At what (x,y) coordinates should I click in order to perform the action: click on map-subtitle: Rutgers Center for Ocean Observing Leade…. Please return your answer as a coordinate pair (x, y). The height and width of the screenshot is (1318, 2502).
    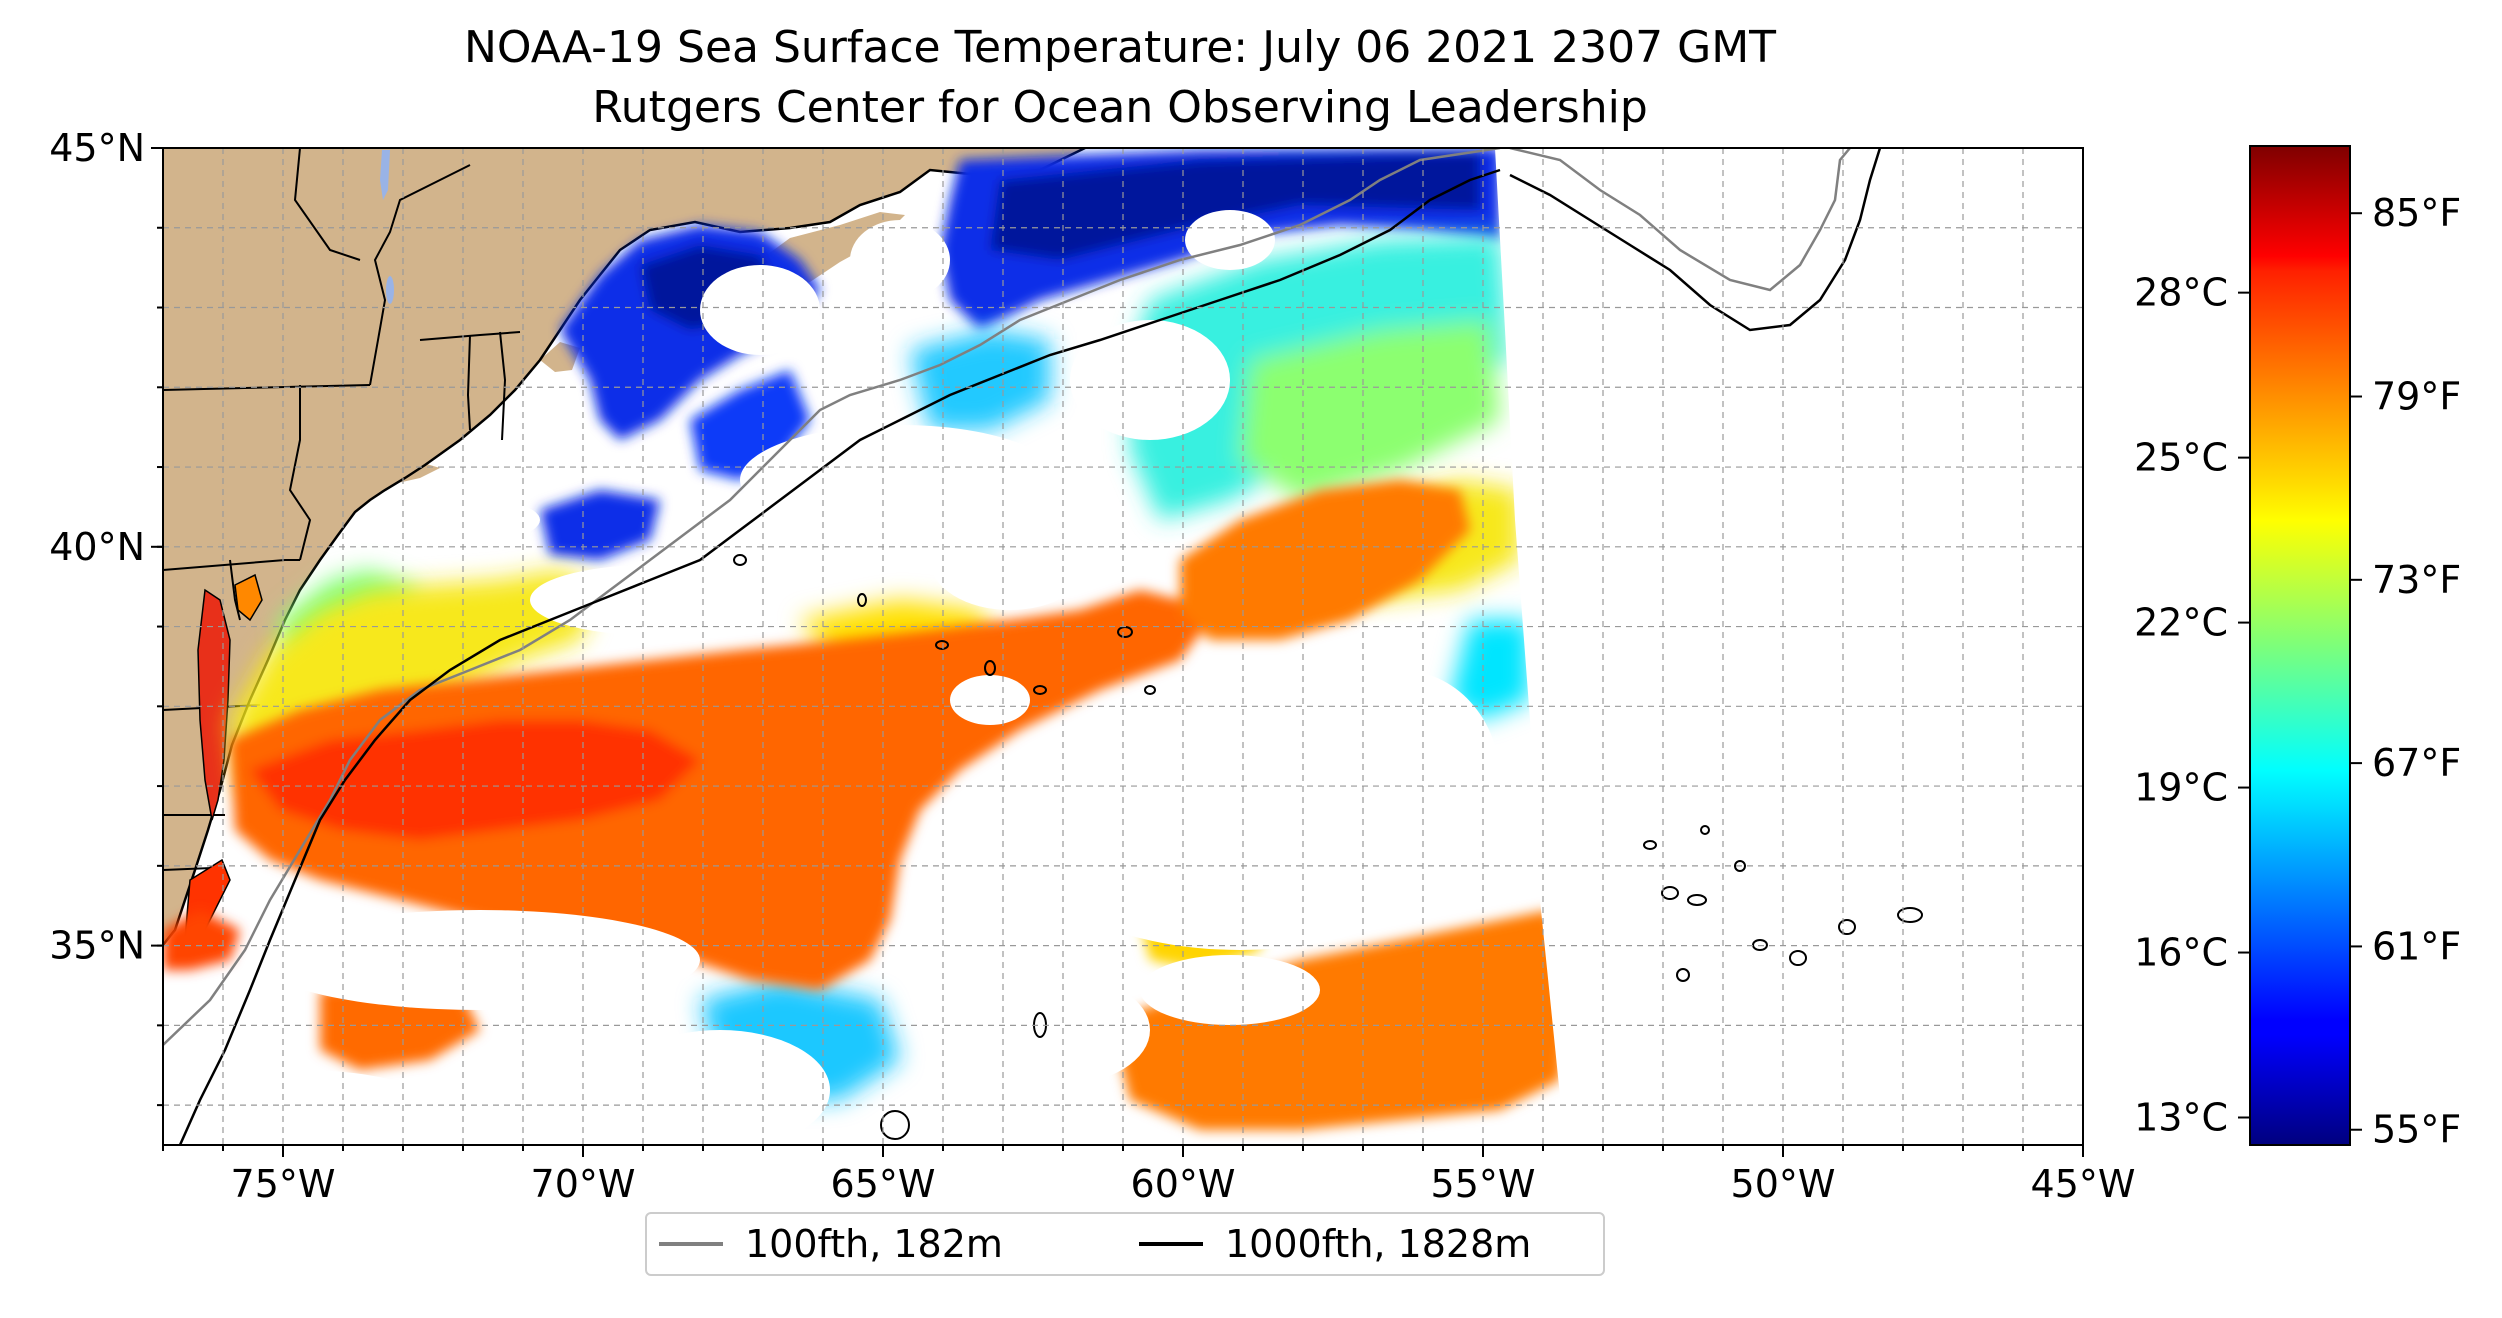
    Looking at the image, I should click on (1120, 107).